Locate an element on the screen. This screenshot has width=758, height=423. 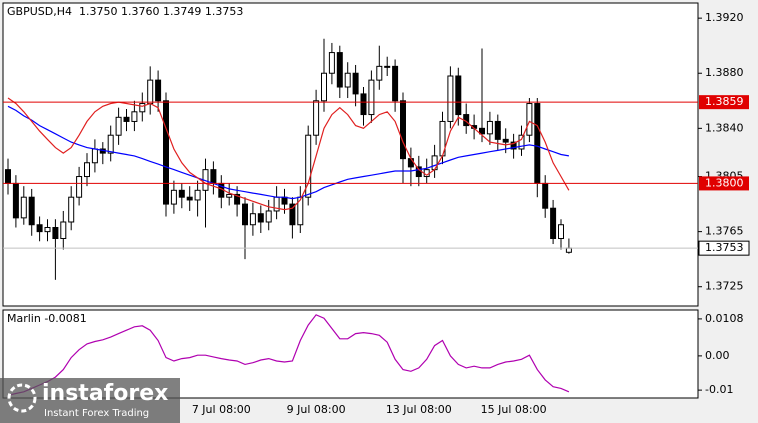
y-tick-label: 1.3880 is located at coordinates (724, 72).